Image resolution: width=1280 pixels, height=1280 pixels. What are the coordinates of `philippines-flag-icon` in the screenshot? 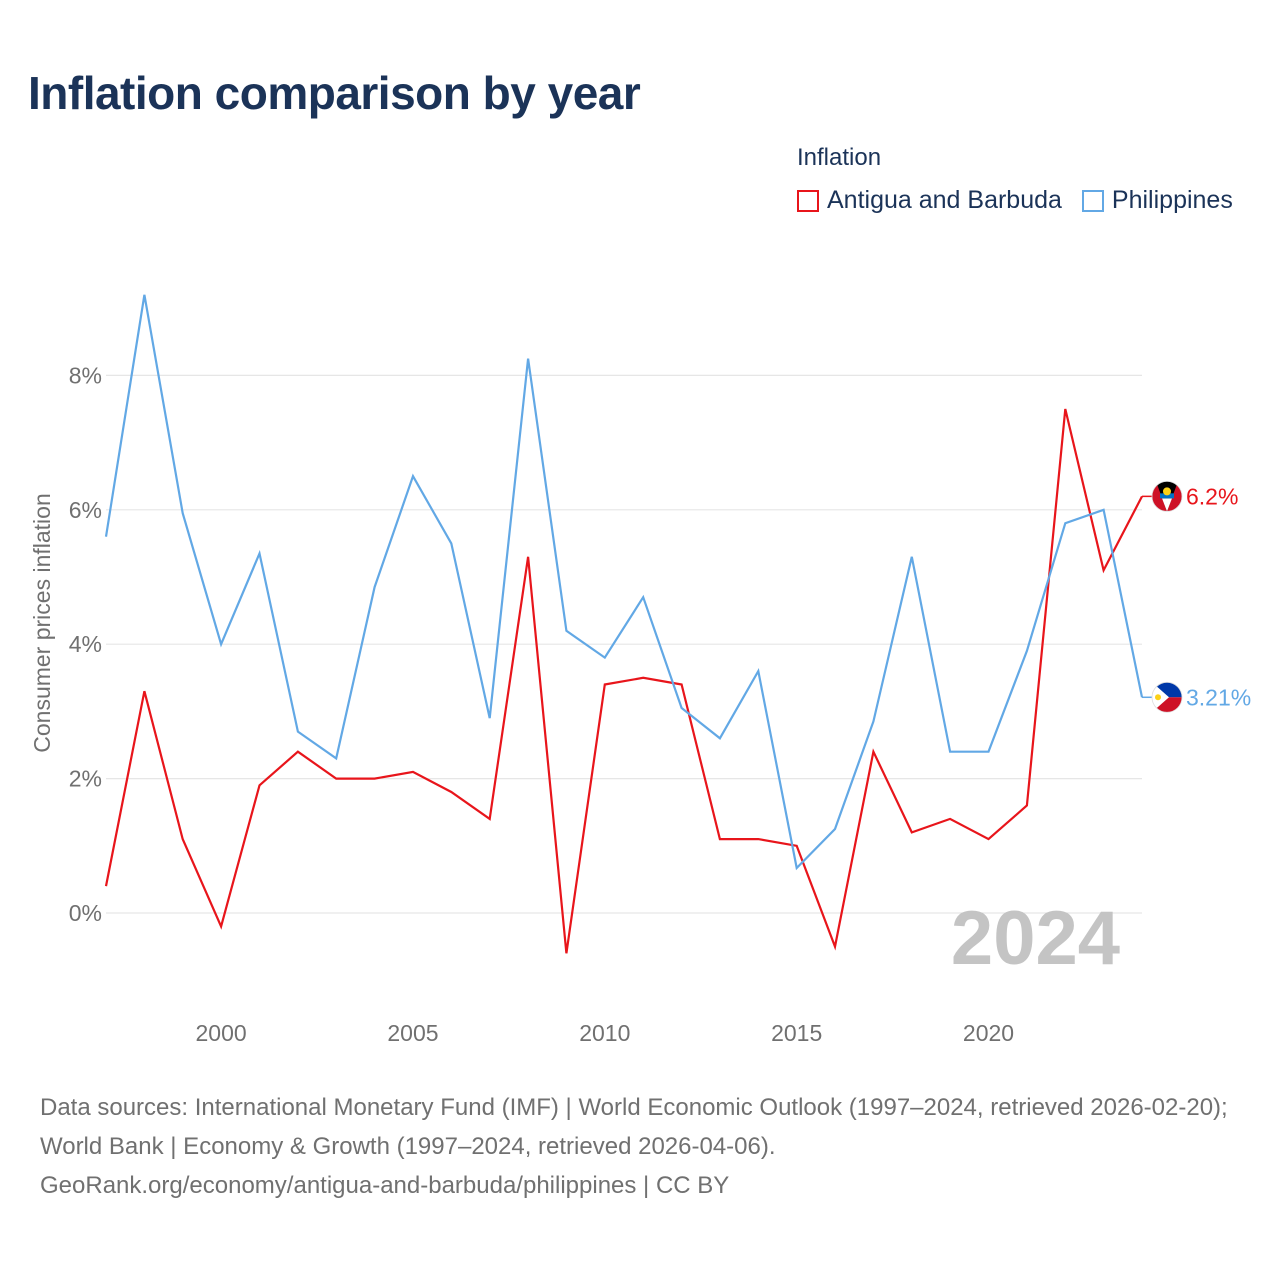 It's located at (1167, 697).